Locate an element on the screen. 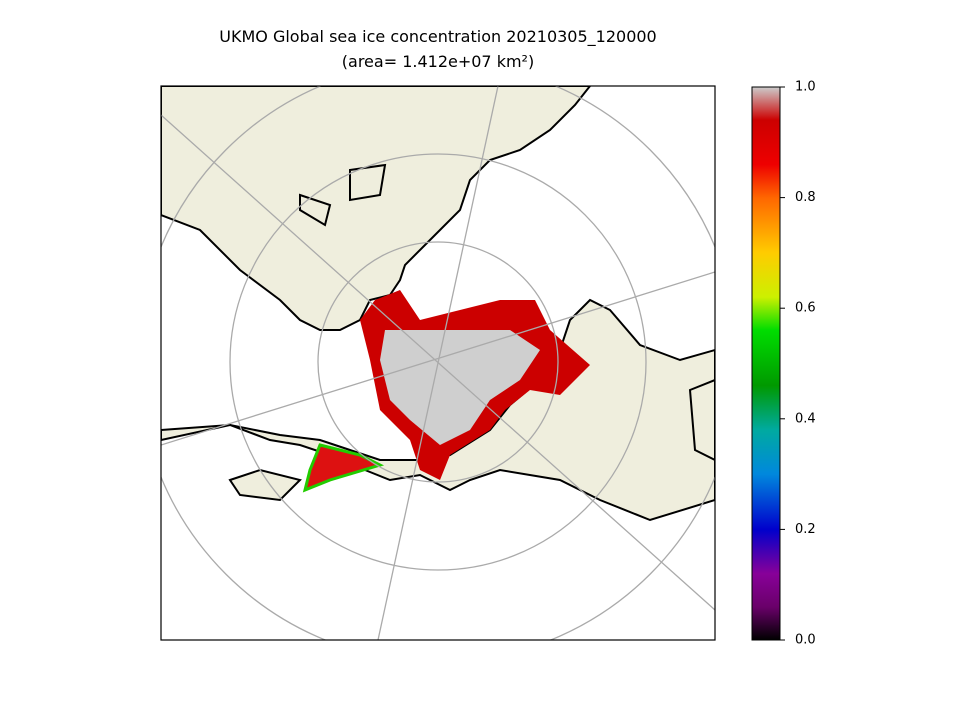 This screenshot has width=960, height=720. colorbar: 0.0 0.2 0.4 0.6 0.8 1.0 is located at coordinates (783, 364).